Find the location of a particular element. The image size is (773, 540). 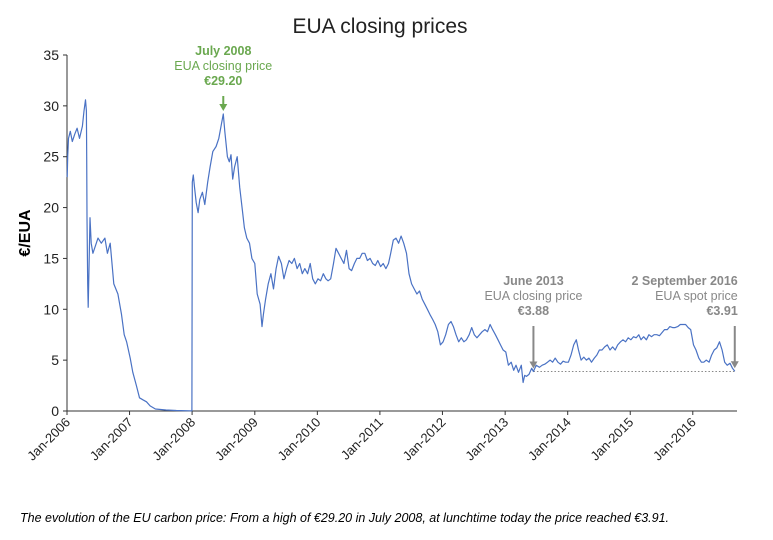

annotation-title: 2 September 2016 is located at coordinates (684, 281).